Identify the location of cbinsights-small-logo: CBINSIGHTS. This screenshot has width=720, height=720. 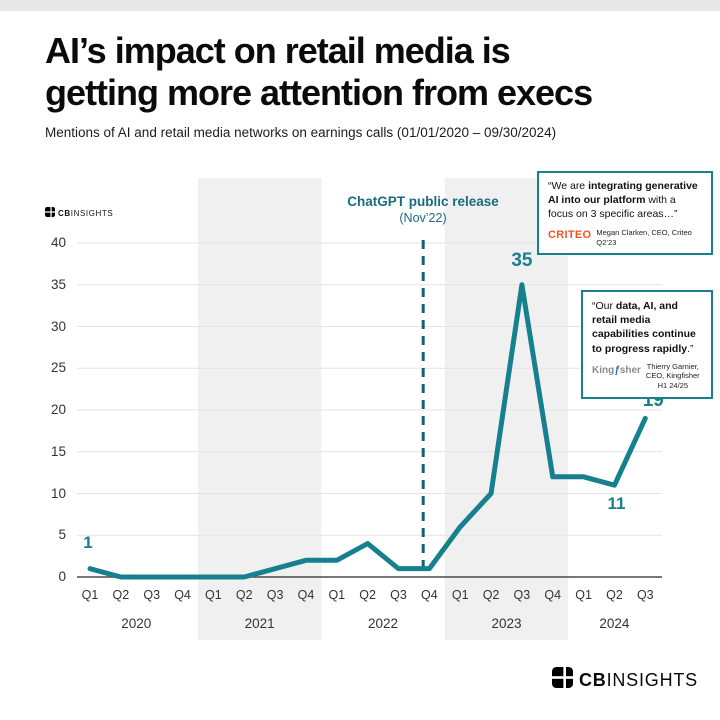
(79, 213).